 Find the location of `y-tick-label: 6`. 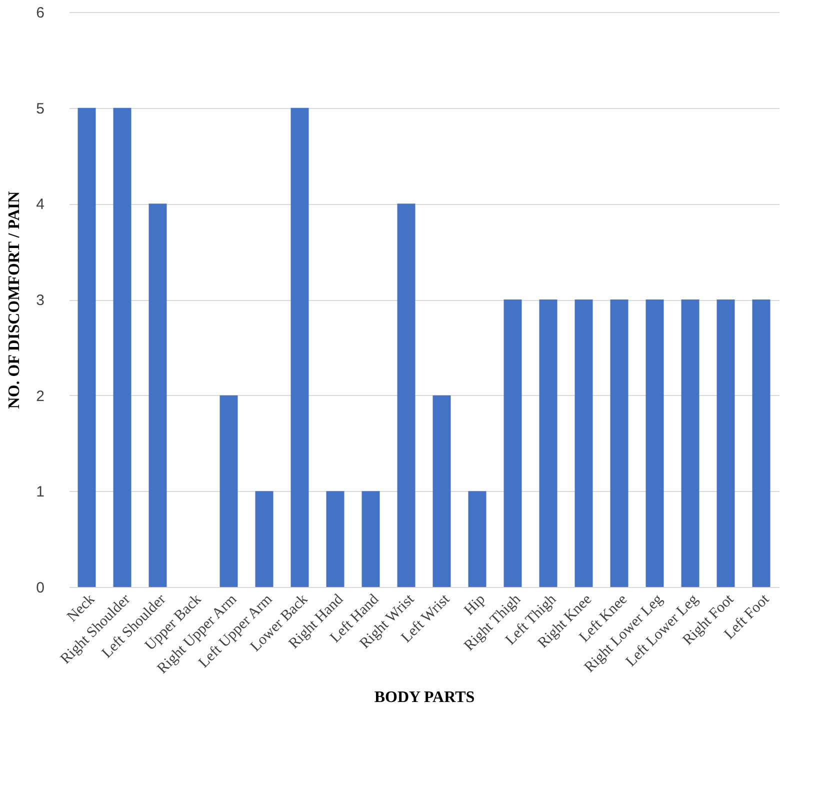

y-tick-label: 6 is located at coordinates (40, 13).